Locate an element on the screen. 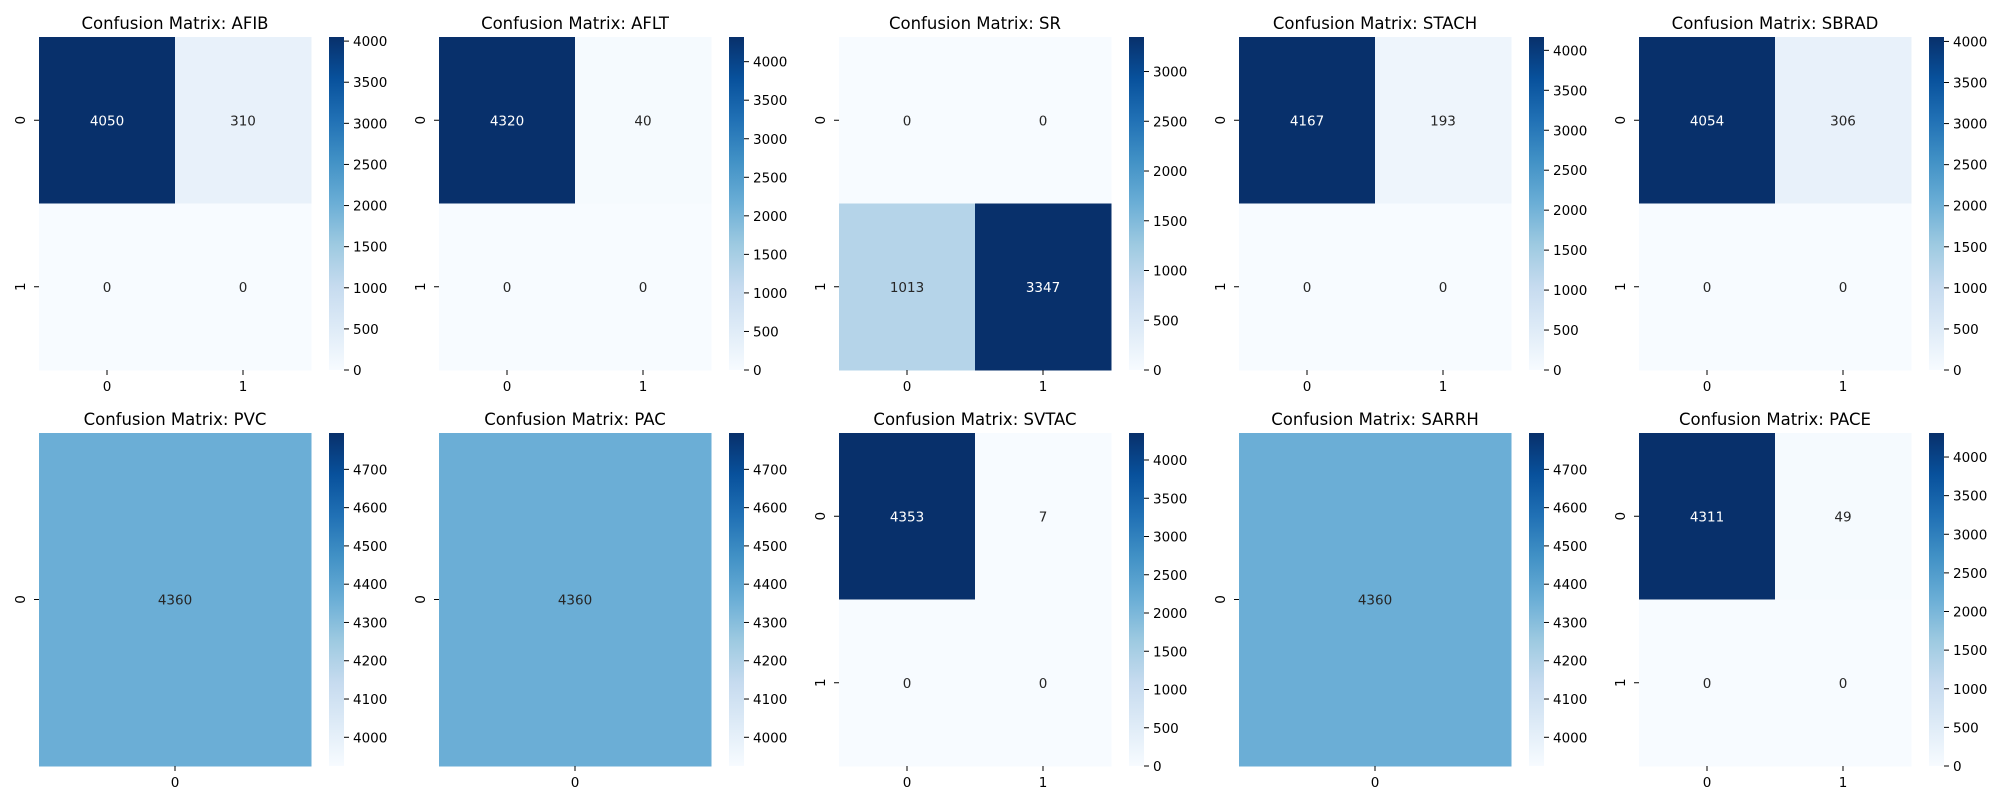 The width and height of the screenshot is (2000, 804). cell-value-label: 4050 is located at coordinates (107, 121).